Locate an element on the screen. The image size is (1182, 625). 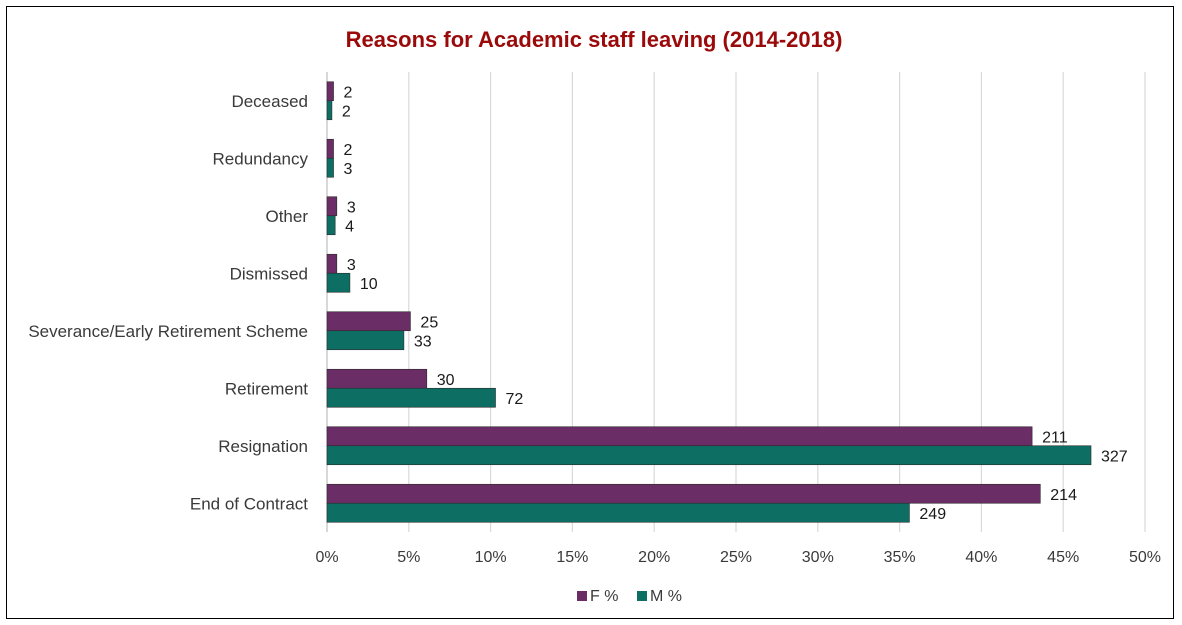
category-label: Resignation is located at coordinates (263, 446).